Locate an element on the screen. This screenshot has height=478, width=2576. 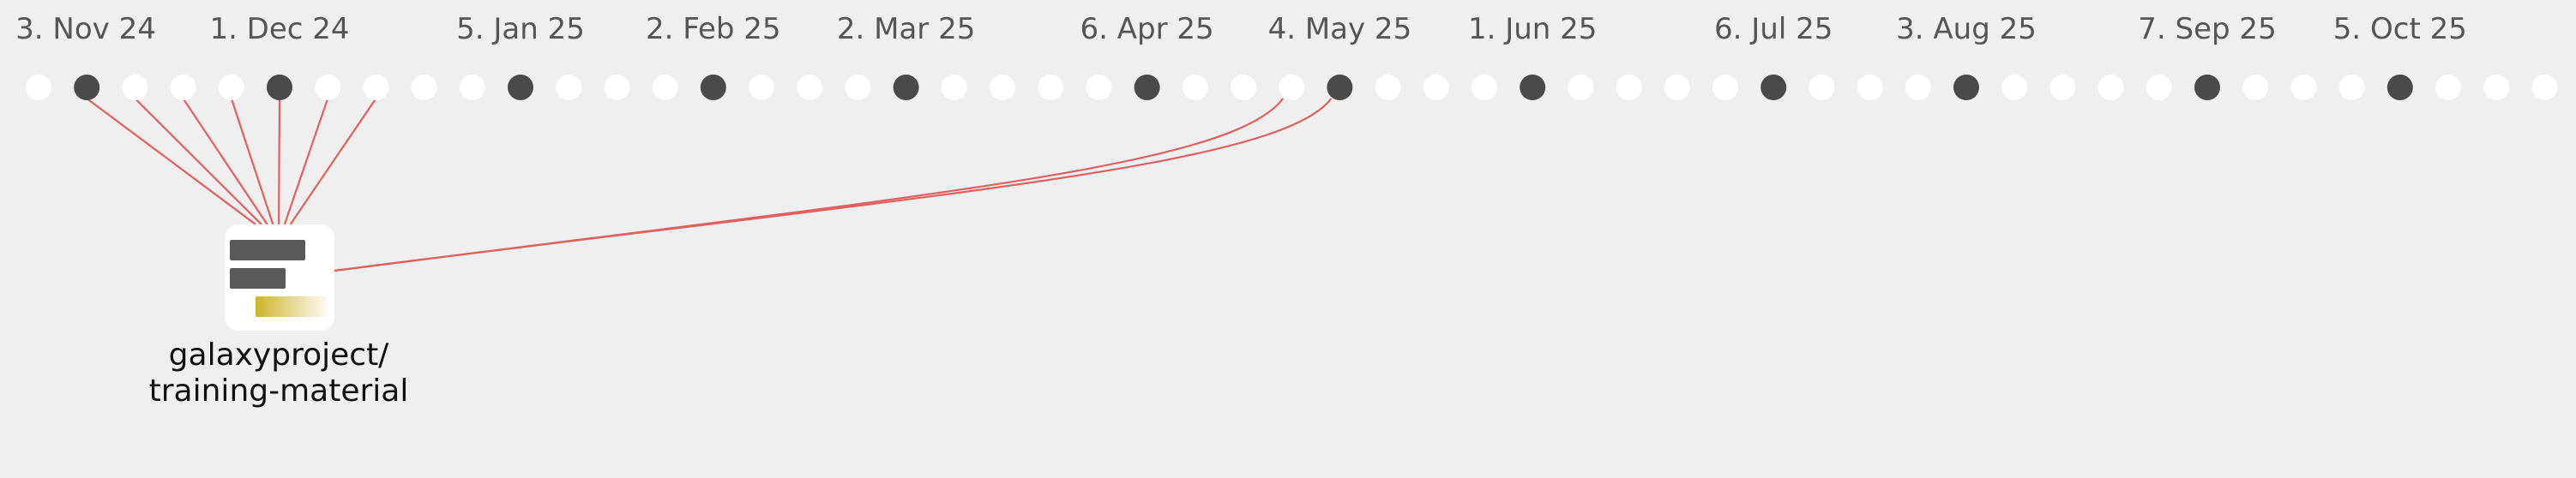
month-label: 3. Nov 24 is located at coordinates (86, 29).